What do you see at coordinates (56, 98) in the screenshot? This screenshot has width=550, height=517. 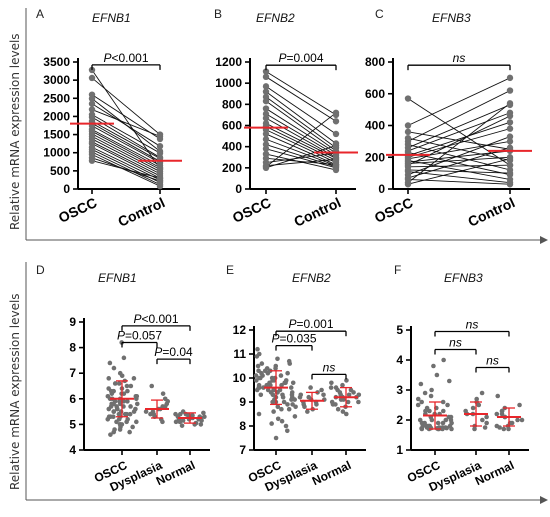 I see `y-tick-label: 2500` at bounding box center [56, 98].